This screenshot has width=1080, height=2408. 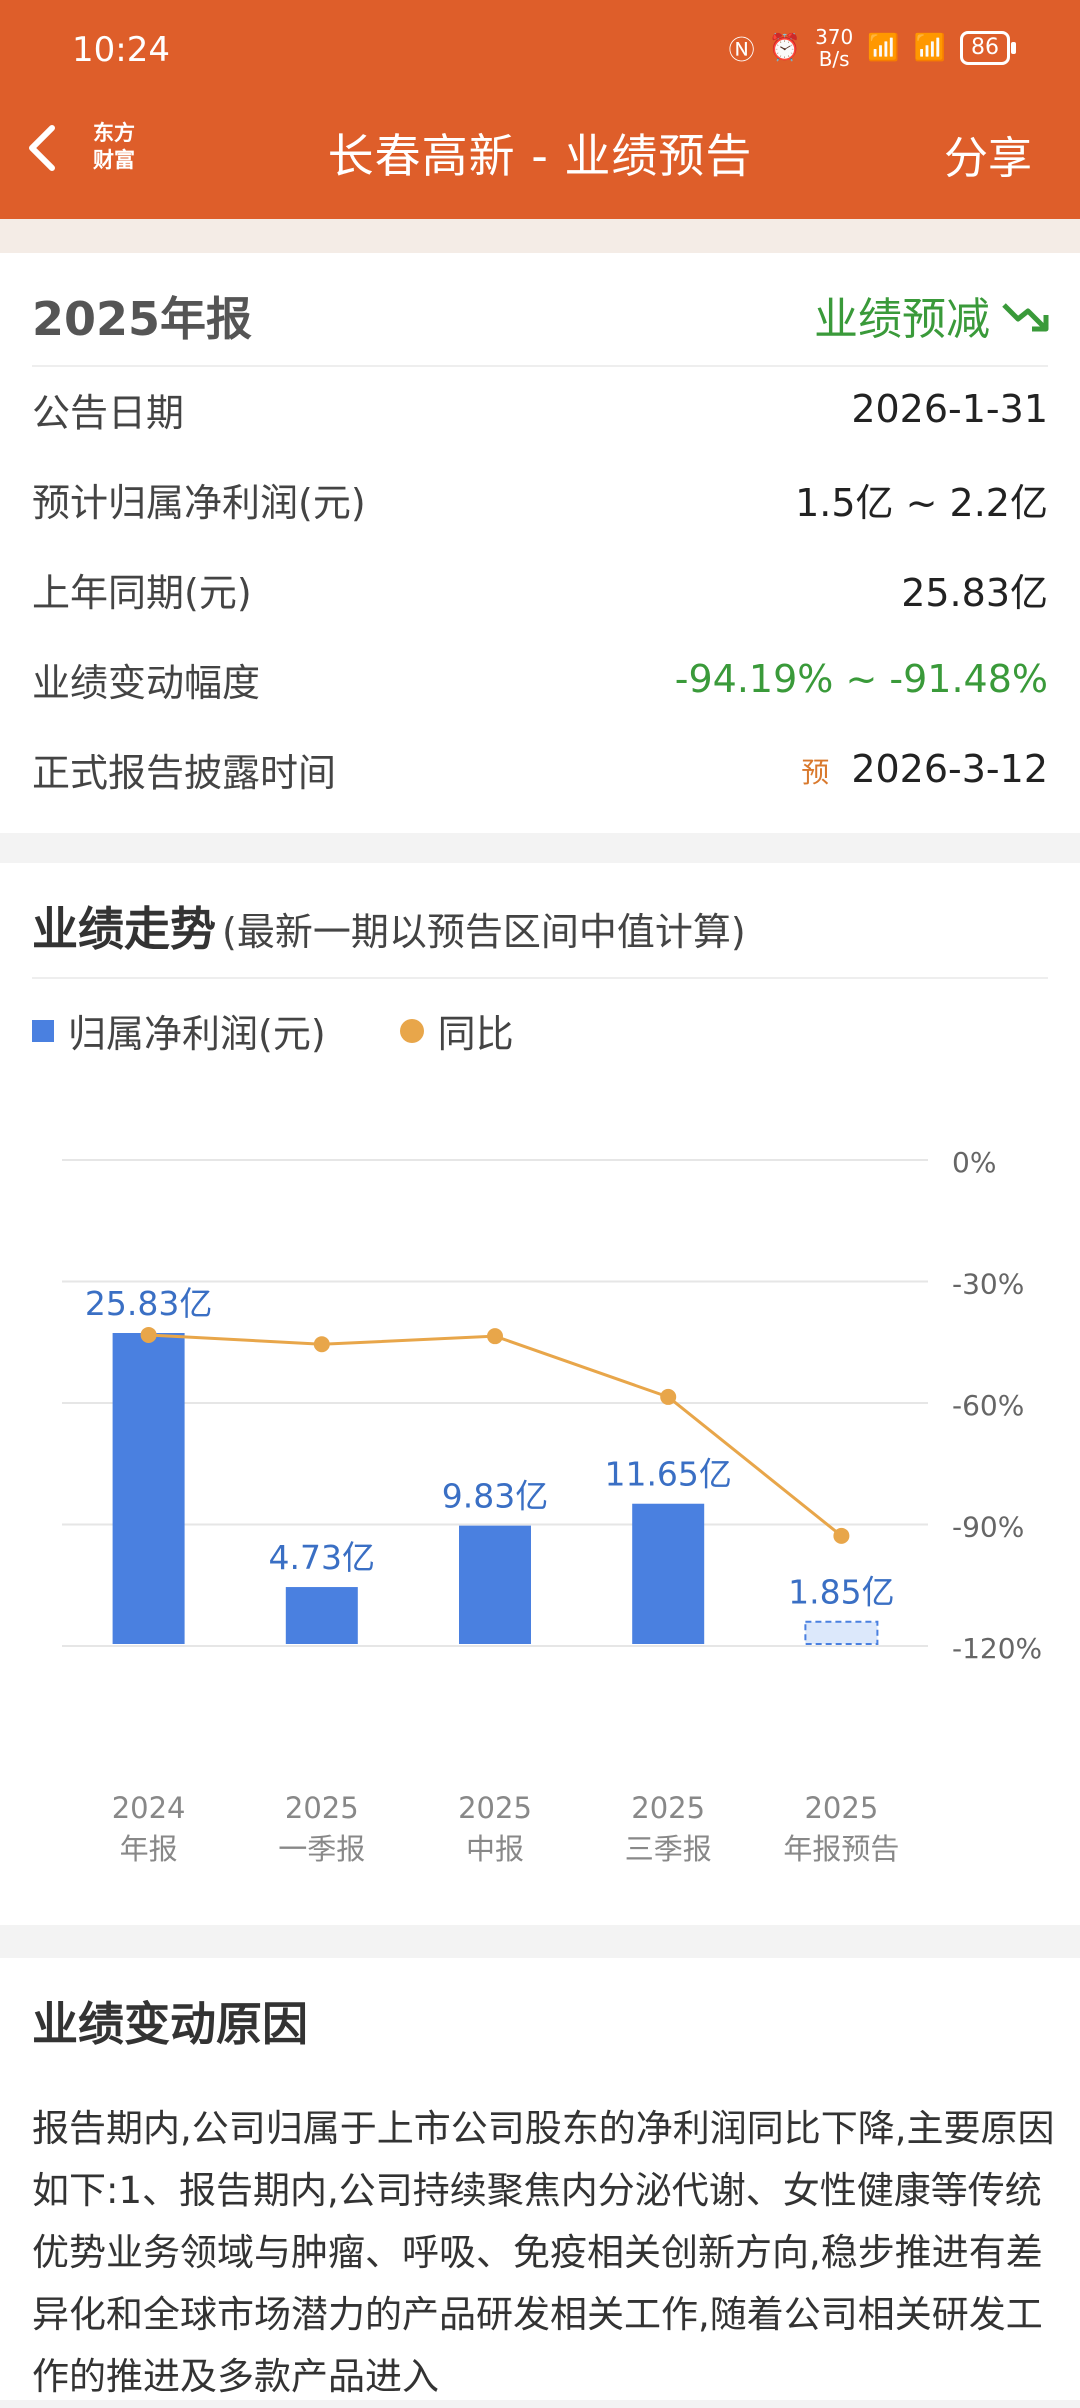 I want to click on bar-value-label: 1.85亿, so click(x=841, y=1592).